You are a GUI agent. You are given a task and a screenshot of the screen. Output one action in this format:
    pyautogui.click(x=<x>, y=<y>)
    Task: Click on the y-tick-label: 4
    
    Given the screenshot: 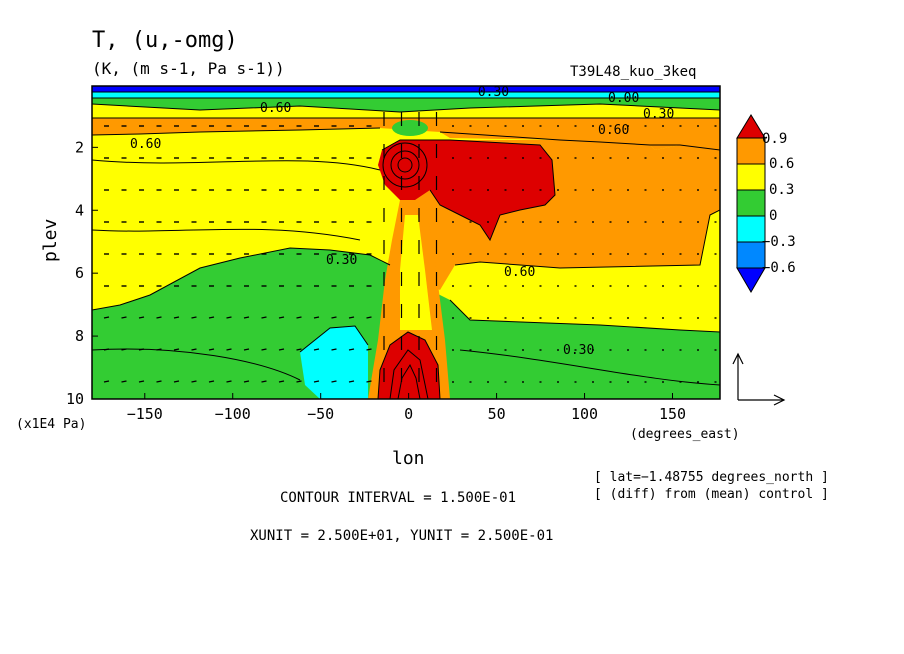 What is the action you would take?
    pyautogui.click(x=79, y=210)
    